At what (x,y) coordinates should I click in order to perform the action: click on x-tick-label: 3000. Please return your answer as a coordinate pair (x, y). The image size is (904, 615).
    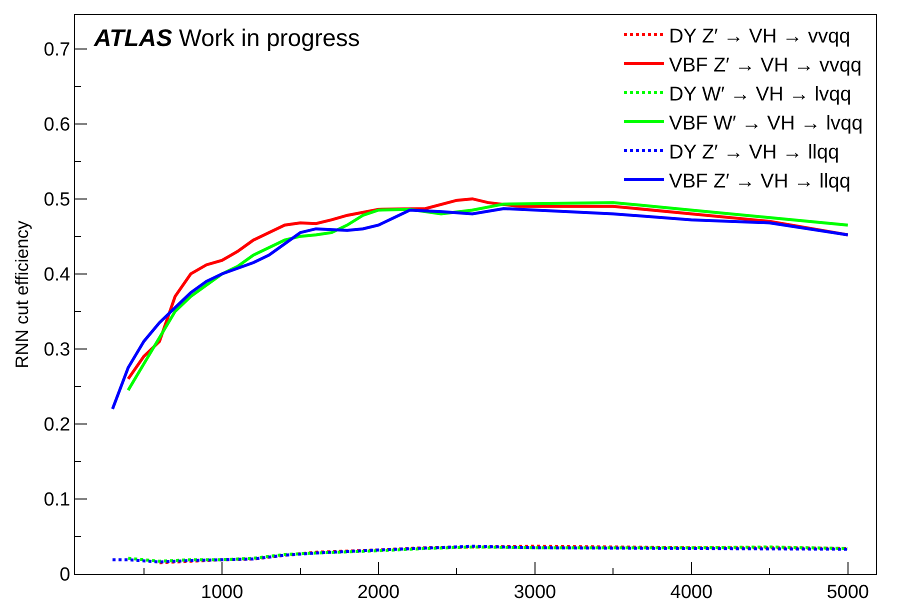
    Looking at the image, I should click on (535, 592).